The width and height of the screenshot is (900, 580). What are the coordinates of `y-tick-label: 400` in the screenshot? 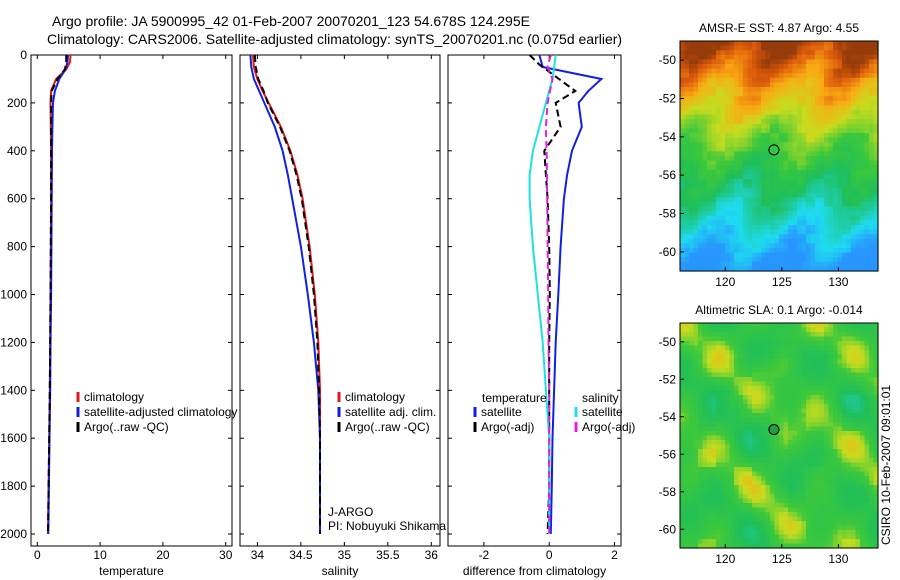 It's located at (17, 151).